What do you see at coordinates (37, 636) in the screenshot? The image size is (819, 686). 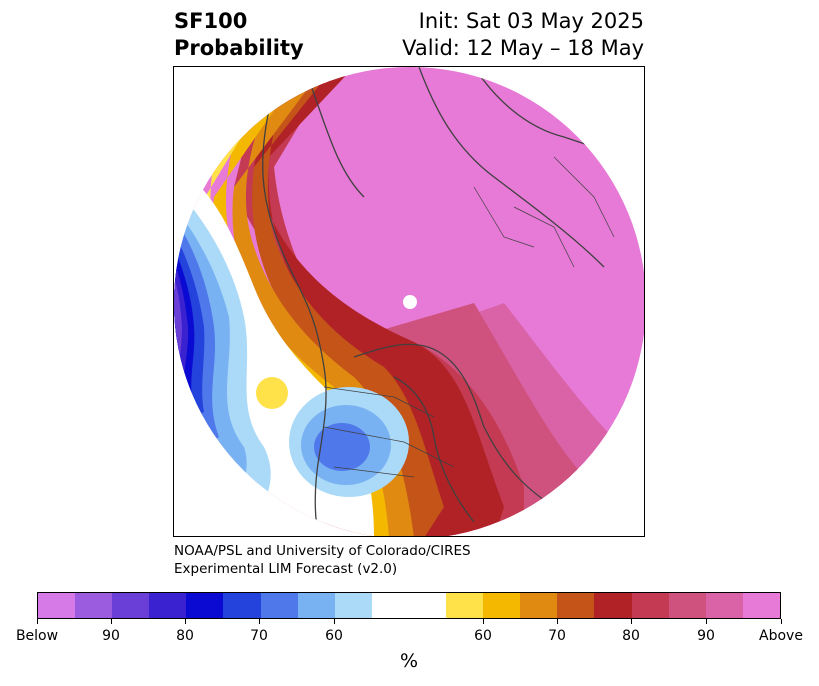 I see `tick-label-below: Below` at bounding box center [37, 636].